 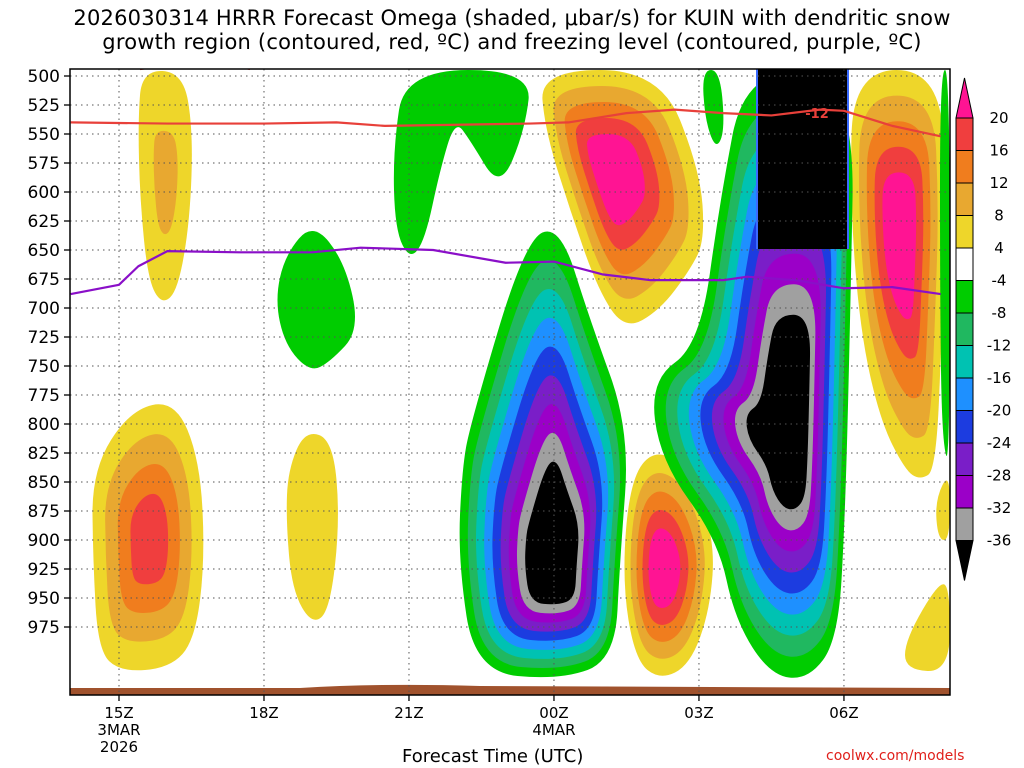 I want to click on colorbar-label-0: 20, so click(x=998, y=118).